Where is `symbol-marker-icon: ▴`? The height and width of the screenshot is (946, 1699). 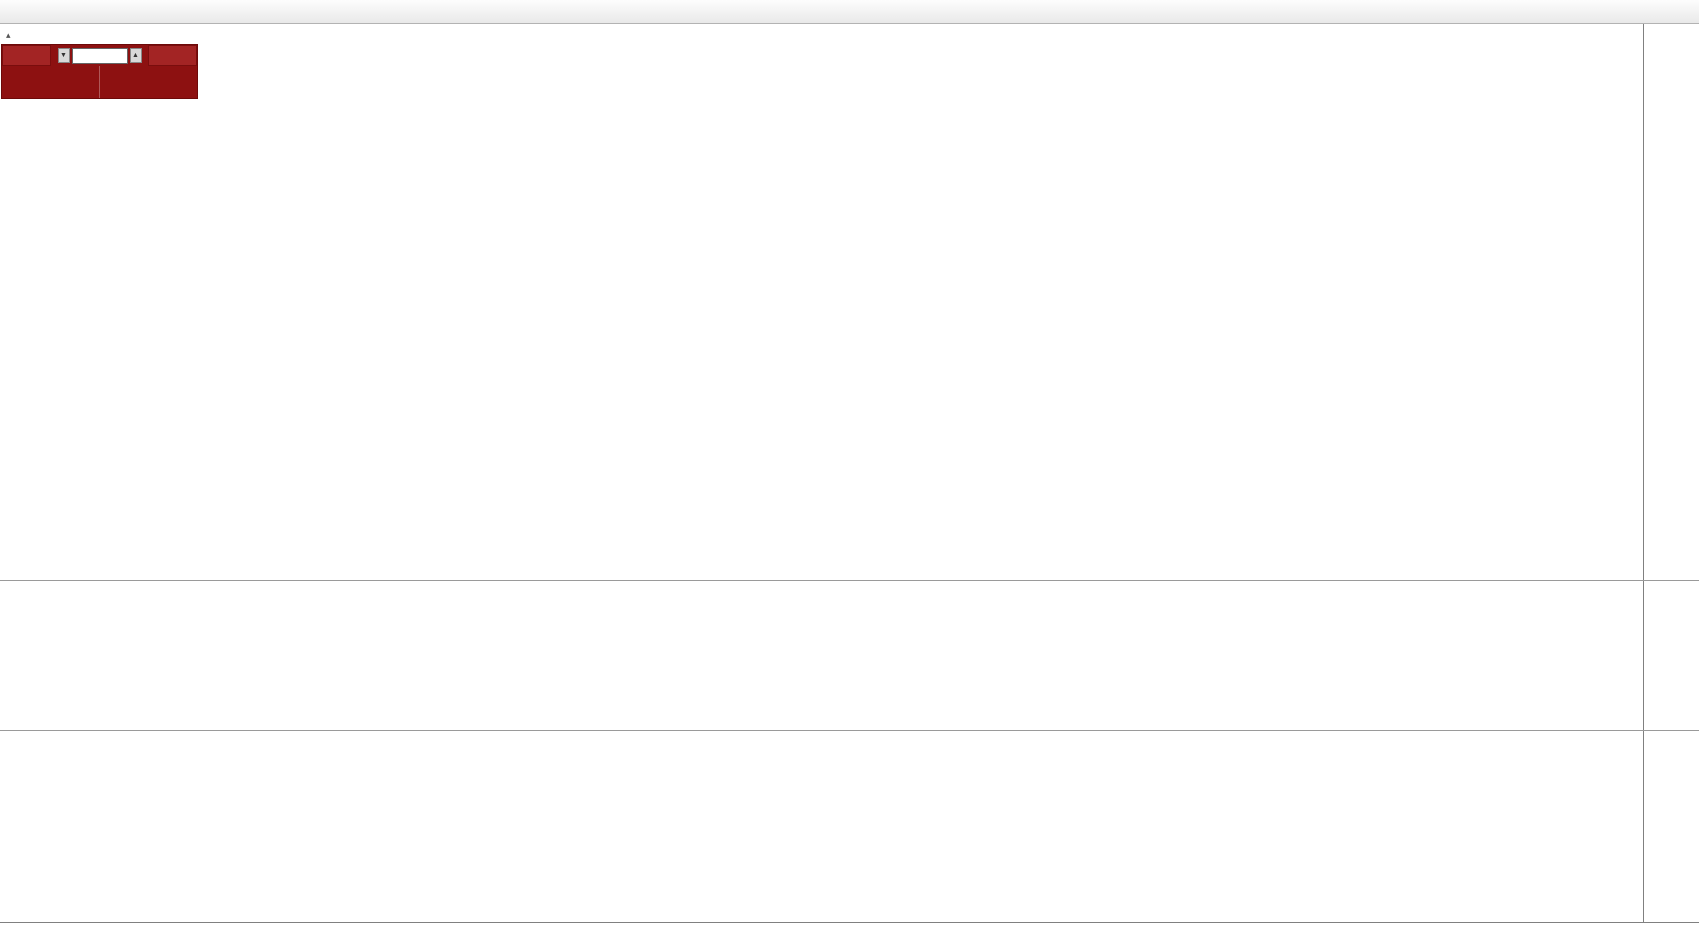 symbol-marker-icon: ▴ is located at coordinates (8, 35).